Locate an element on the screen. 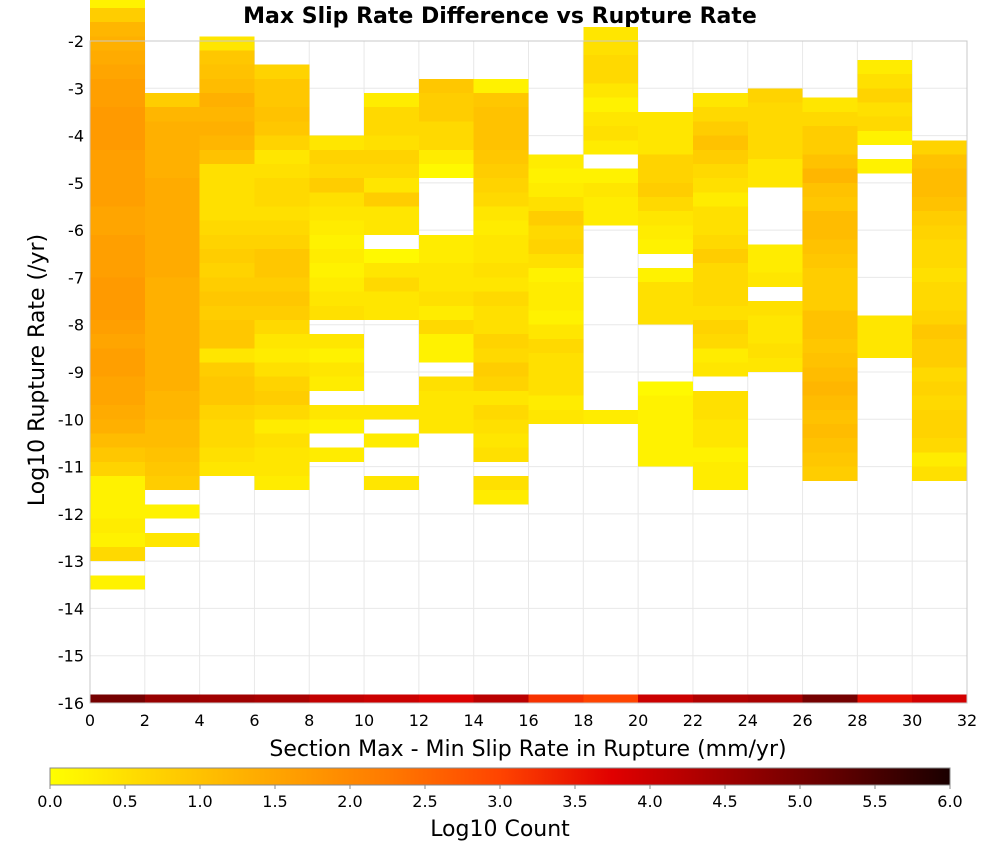  x-tick-label: 26 is located at coordinates (802, 720).